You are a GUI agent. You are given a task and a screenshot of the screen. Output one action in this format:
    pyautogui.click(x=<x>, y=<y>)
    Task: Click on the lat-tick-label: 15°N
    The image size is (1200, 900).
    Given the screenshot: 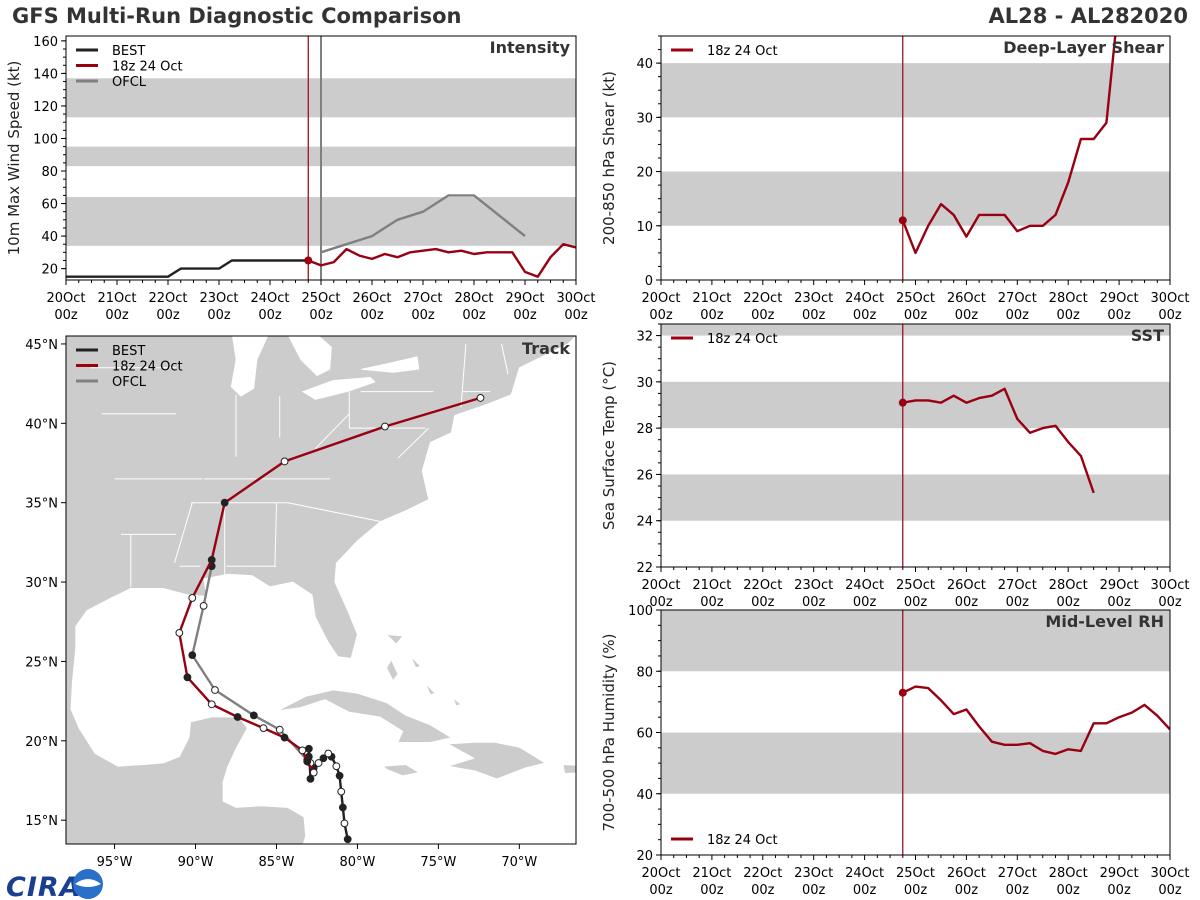 What is the action you would take?
    pyautogui.click(x=41, y=821)
    